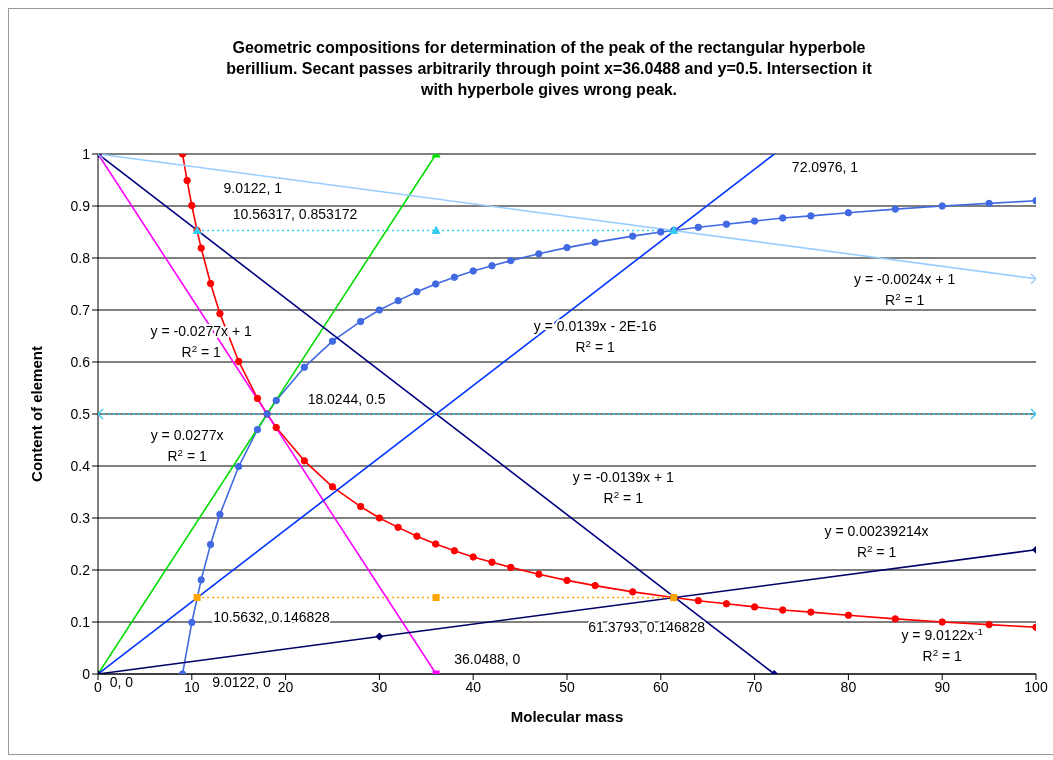 The width and height of the screenshot is (1053, 760). What do you see at coordinates (473, 686) in the screenshot?
I see `x-tick-label: 40` at bounding box center [473, 686].